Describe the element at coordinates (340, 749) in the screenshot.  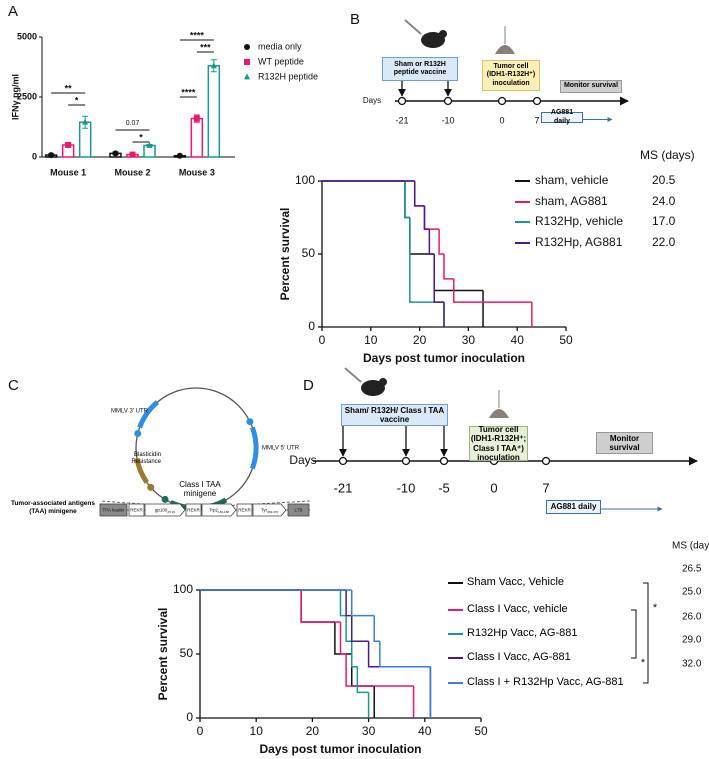
I see `x-axis-label: Days post tumor inoculation` at that location.